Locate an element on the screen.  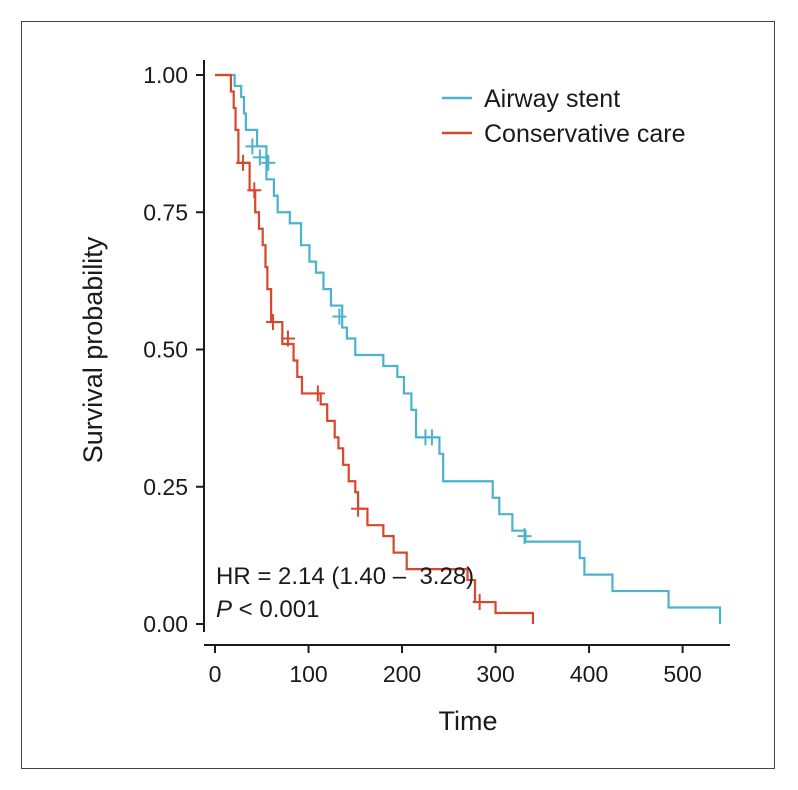
y-tick-label: 0.75 is located at coordinates (165, 212).